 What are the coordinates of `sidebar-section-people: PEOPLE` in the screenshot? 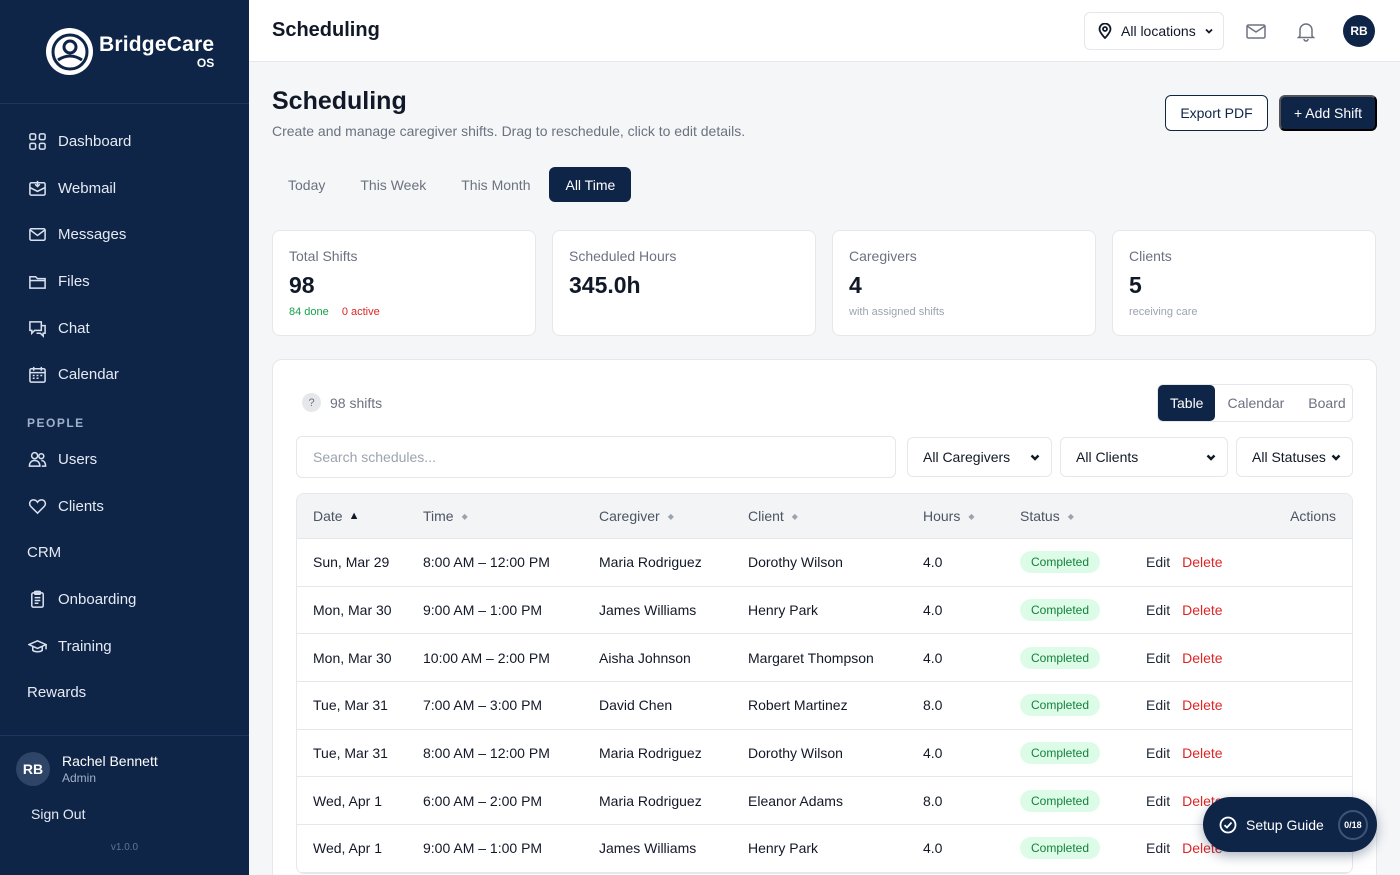 It's located at (56, 423).